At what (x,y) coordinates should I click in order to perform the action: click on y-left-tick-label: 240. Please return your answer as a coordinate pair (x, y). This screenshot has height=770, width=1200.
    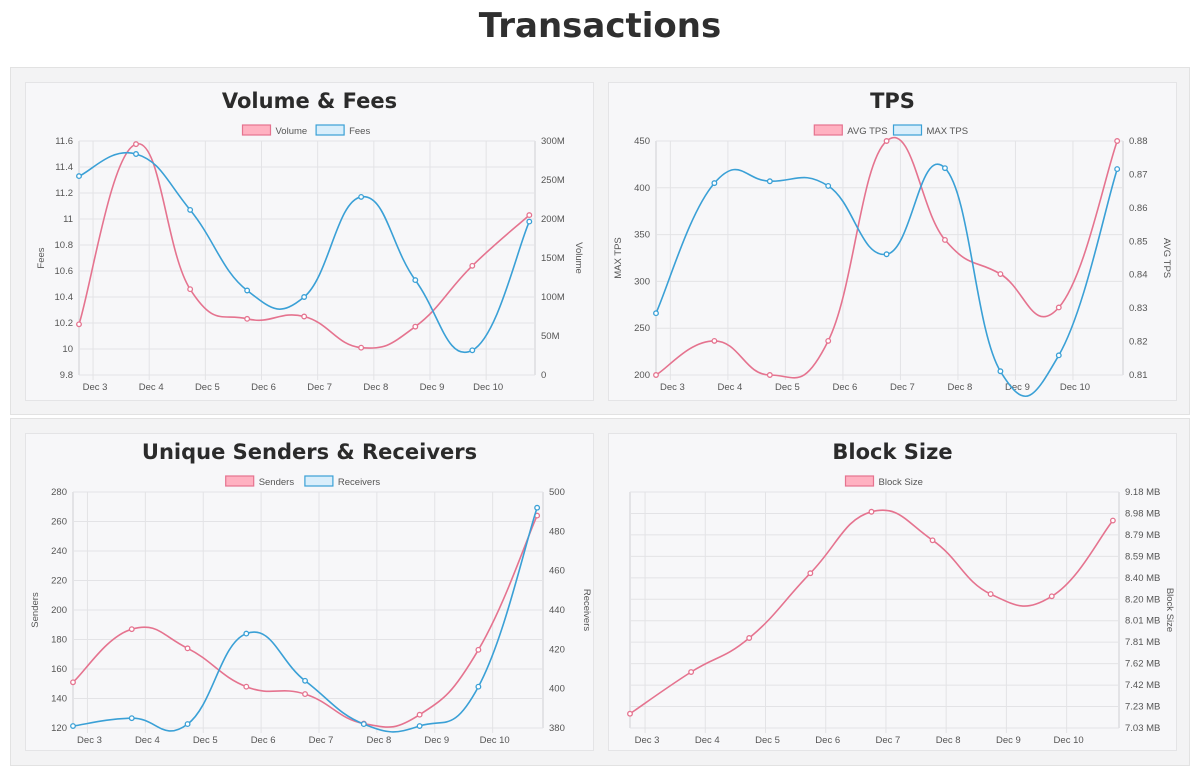
    Looking at the image, I should click on (59, 551).